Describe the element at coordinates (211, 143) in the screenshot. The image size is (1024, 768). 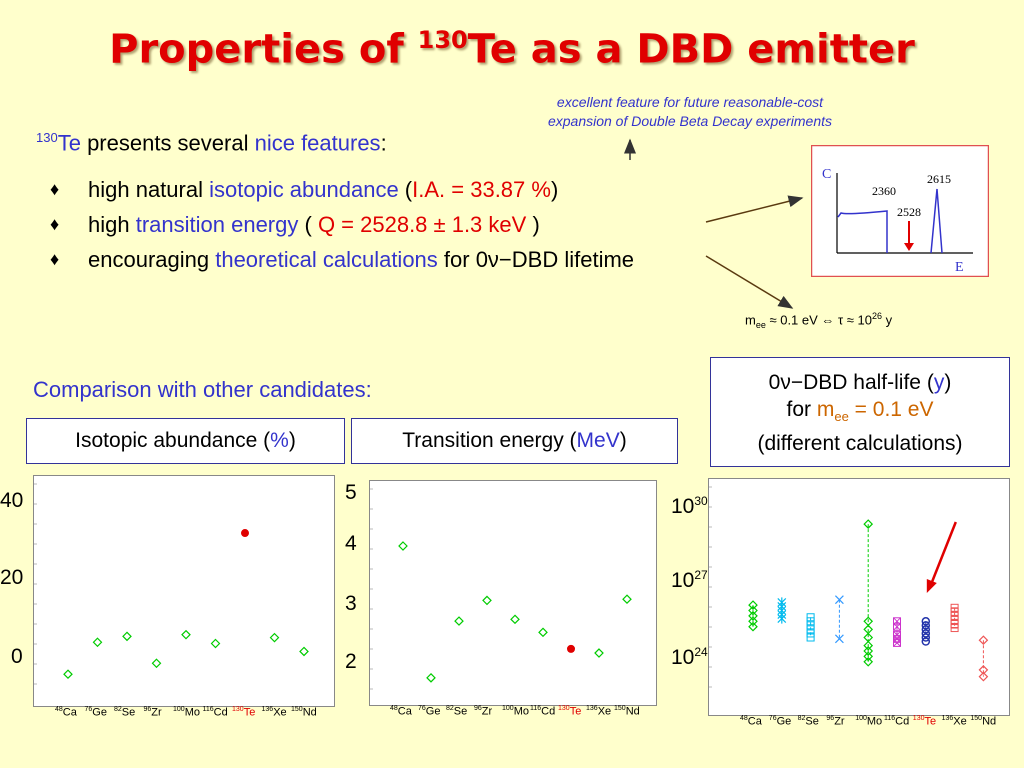
I see `intro-line: 130Te presents several nice features:` at that location.